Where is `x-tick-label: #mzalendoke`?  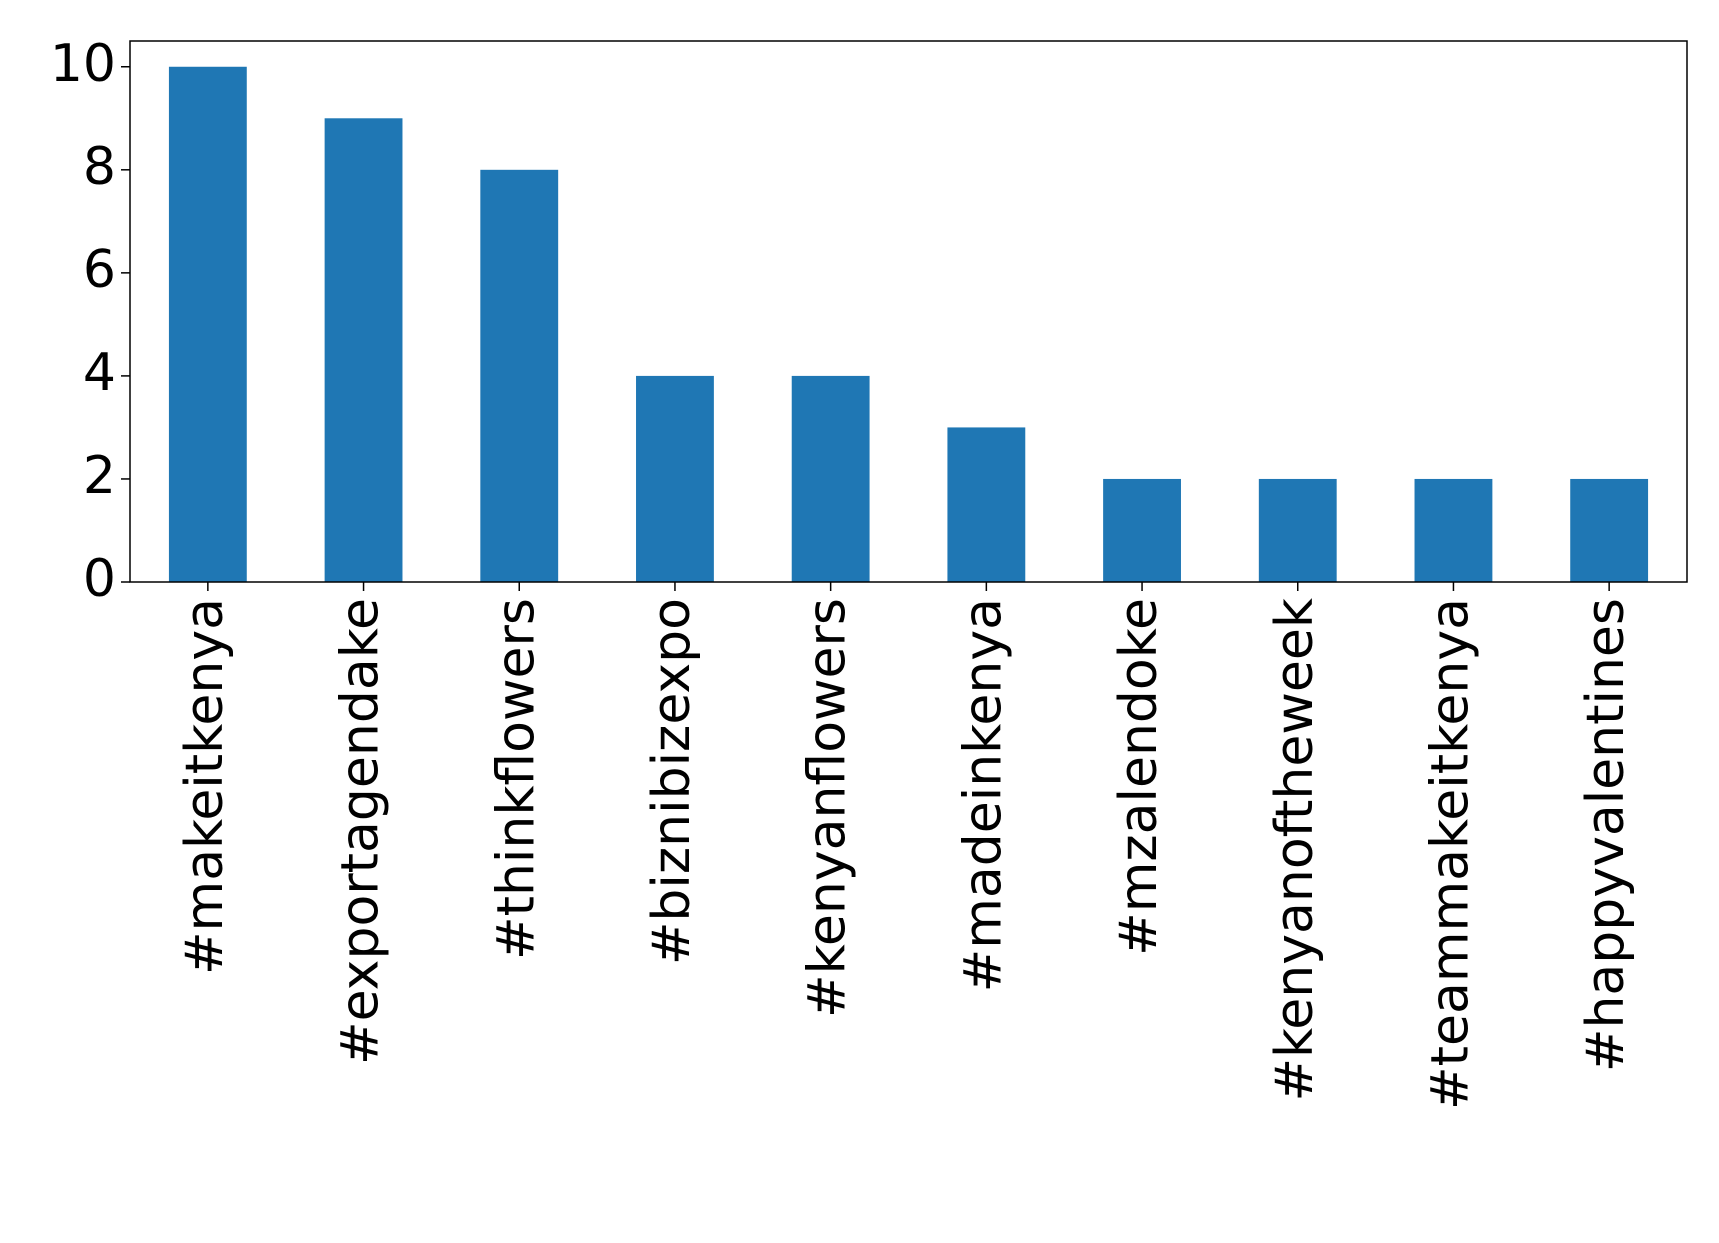
x-tick-label: #mzalendoke is located at coordinates (1139, 777).